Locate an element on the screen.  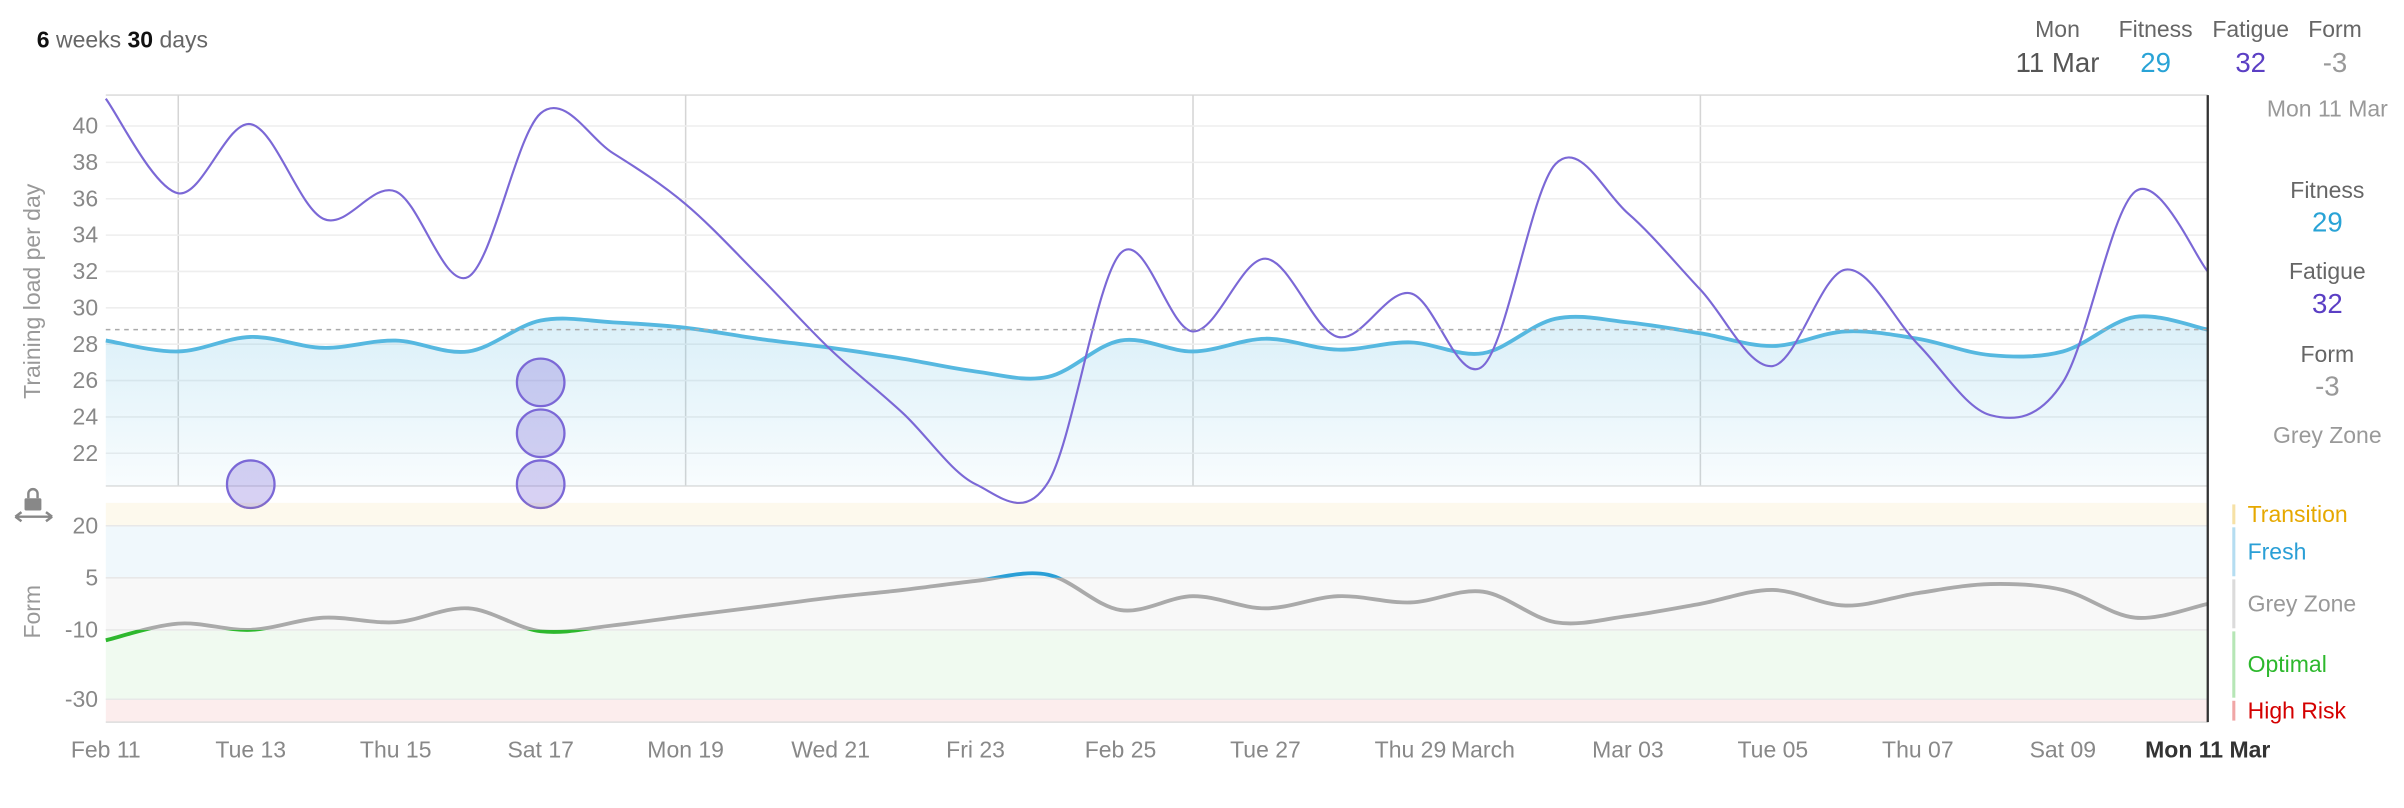
form-line is located at coordinates (1172, 603).